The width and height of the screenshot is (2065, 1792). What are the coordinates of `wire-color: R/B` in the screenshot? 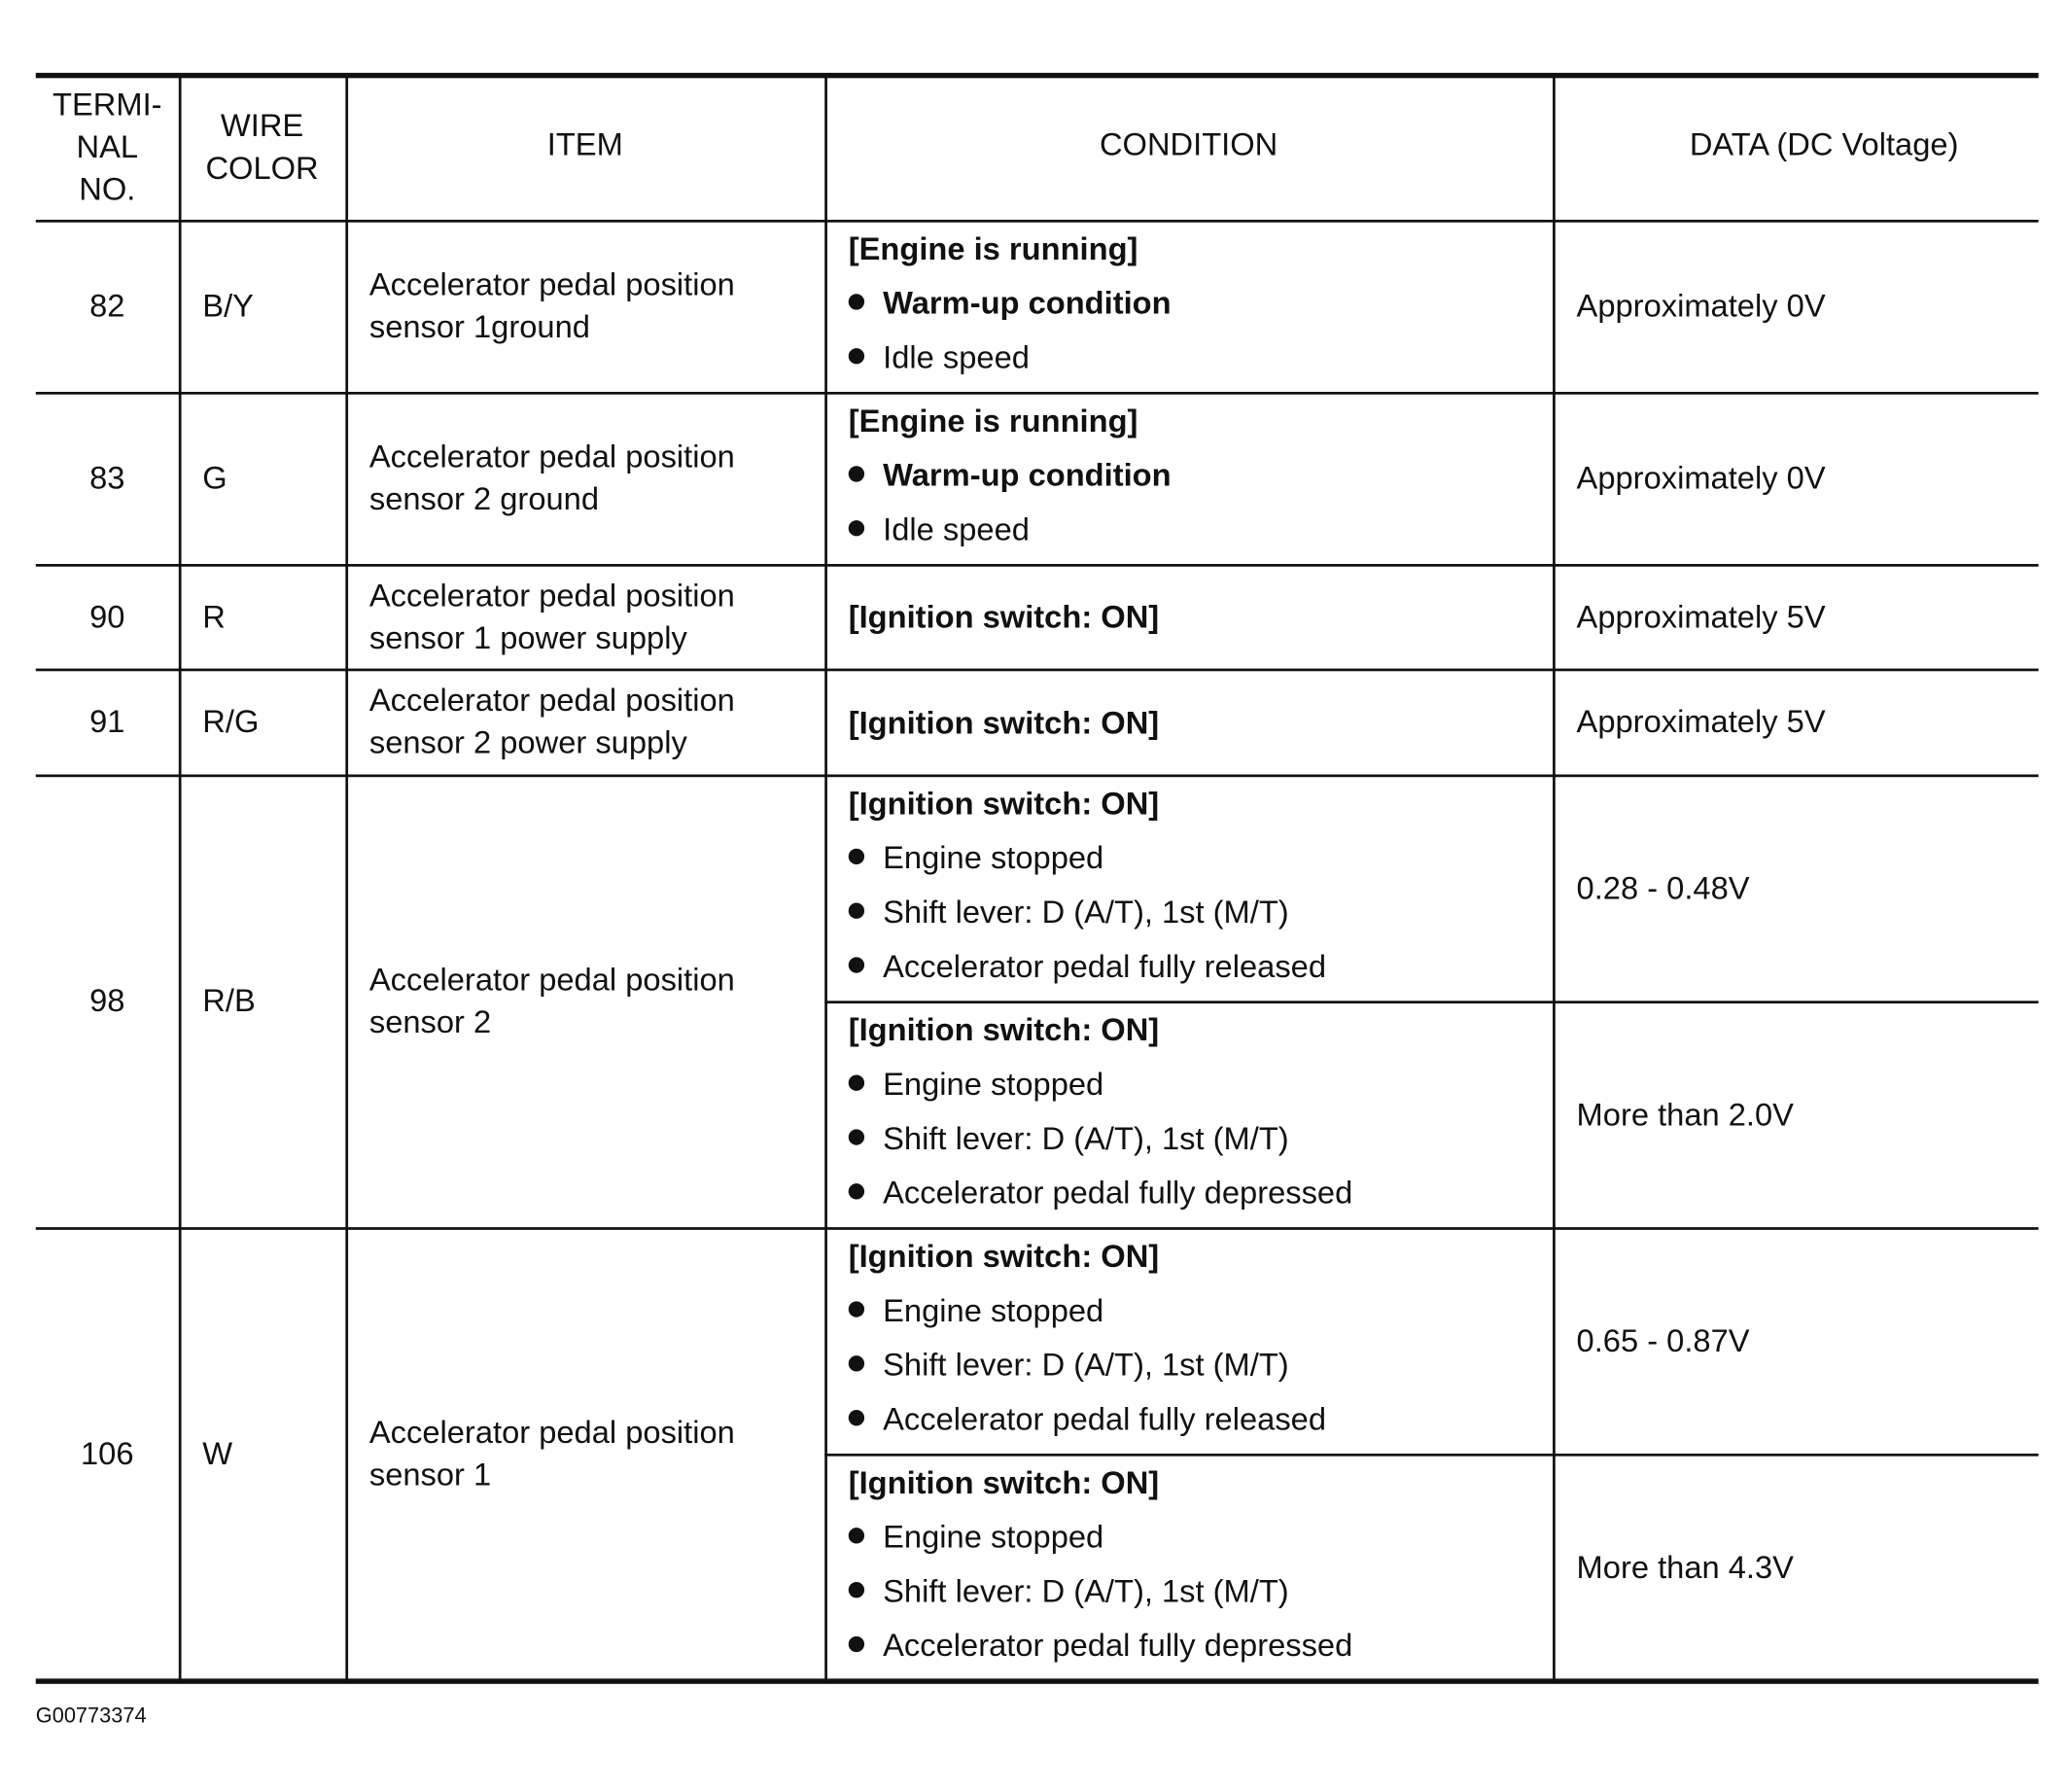 It's located at (229, 1001).